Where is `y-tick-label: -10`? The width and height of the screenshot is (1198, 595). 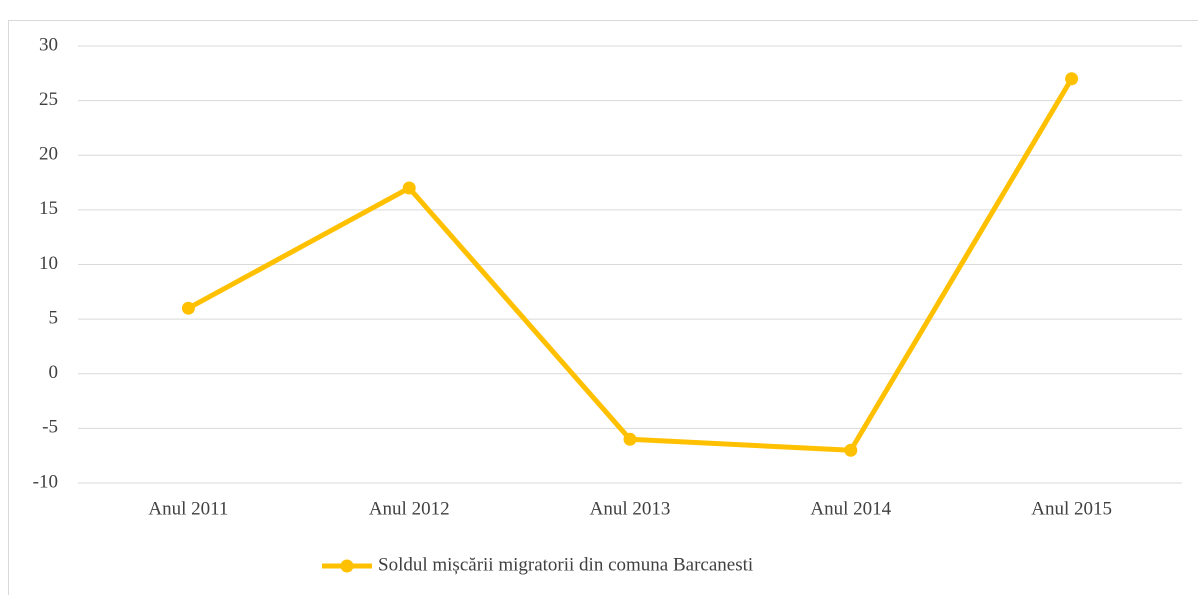 y-tick-label: -10 is located at coordinates (45, 481).